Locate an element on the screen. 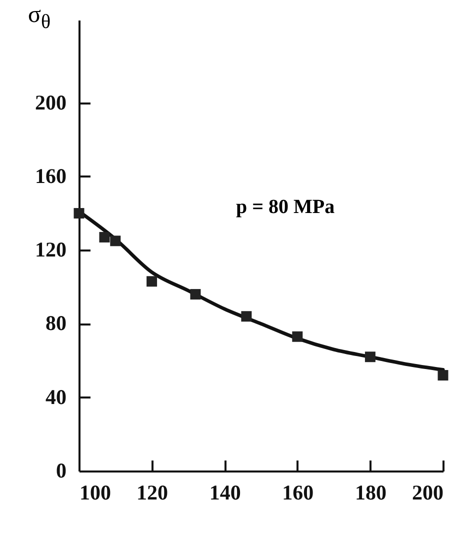 Image resolution: width=470 pixels, height=536 pixels. x-tick-label: 200 is located at coordinates (428, 492).